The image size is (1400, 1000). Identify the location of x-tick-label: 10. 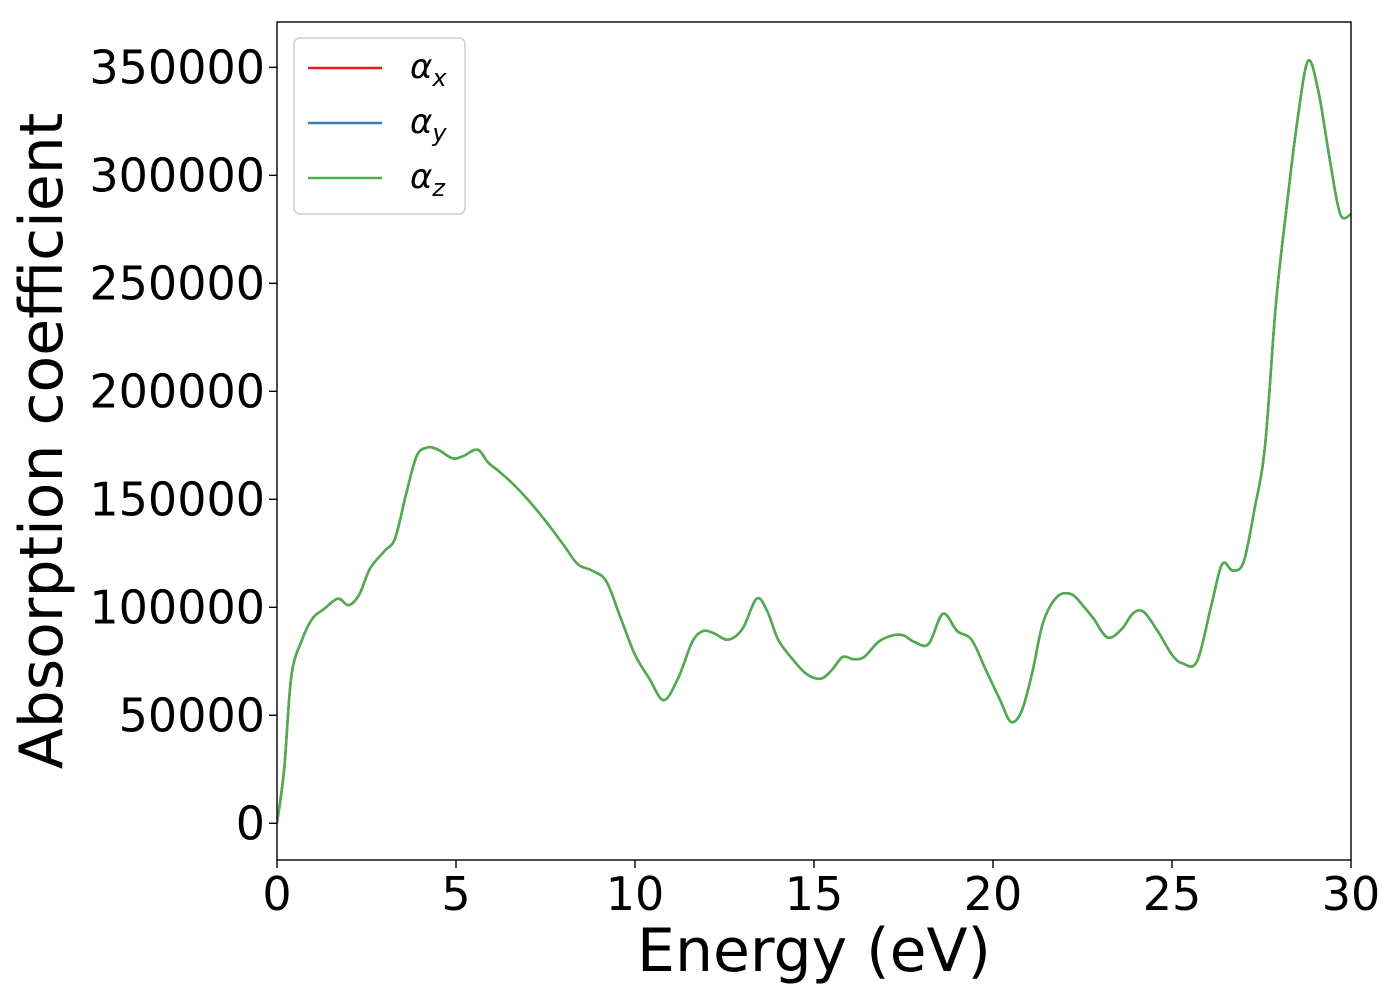
(635, 894).